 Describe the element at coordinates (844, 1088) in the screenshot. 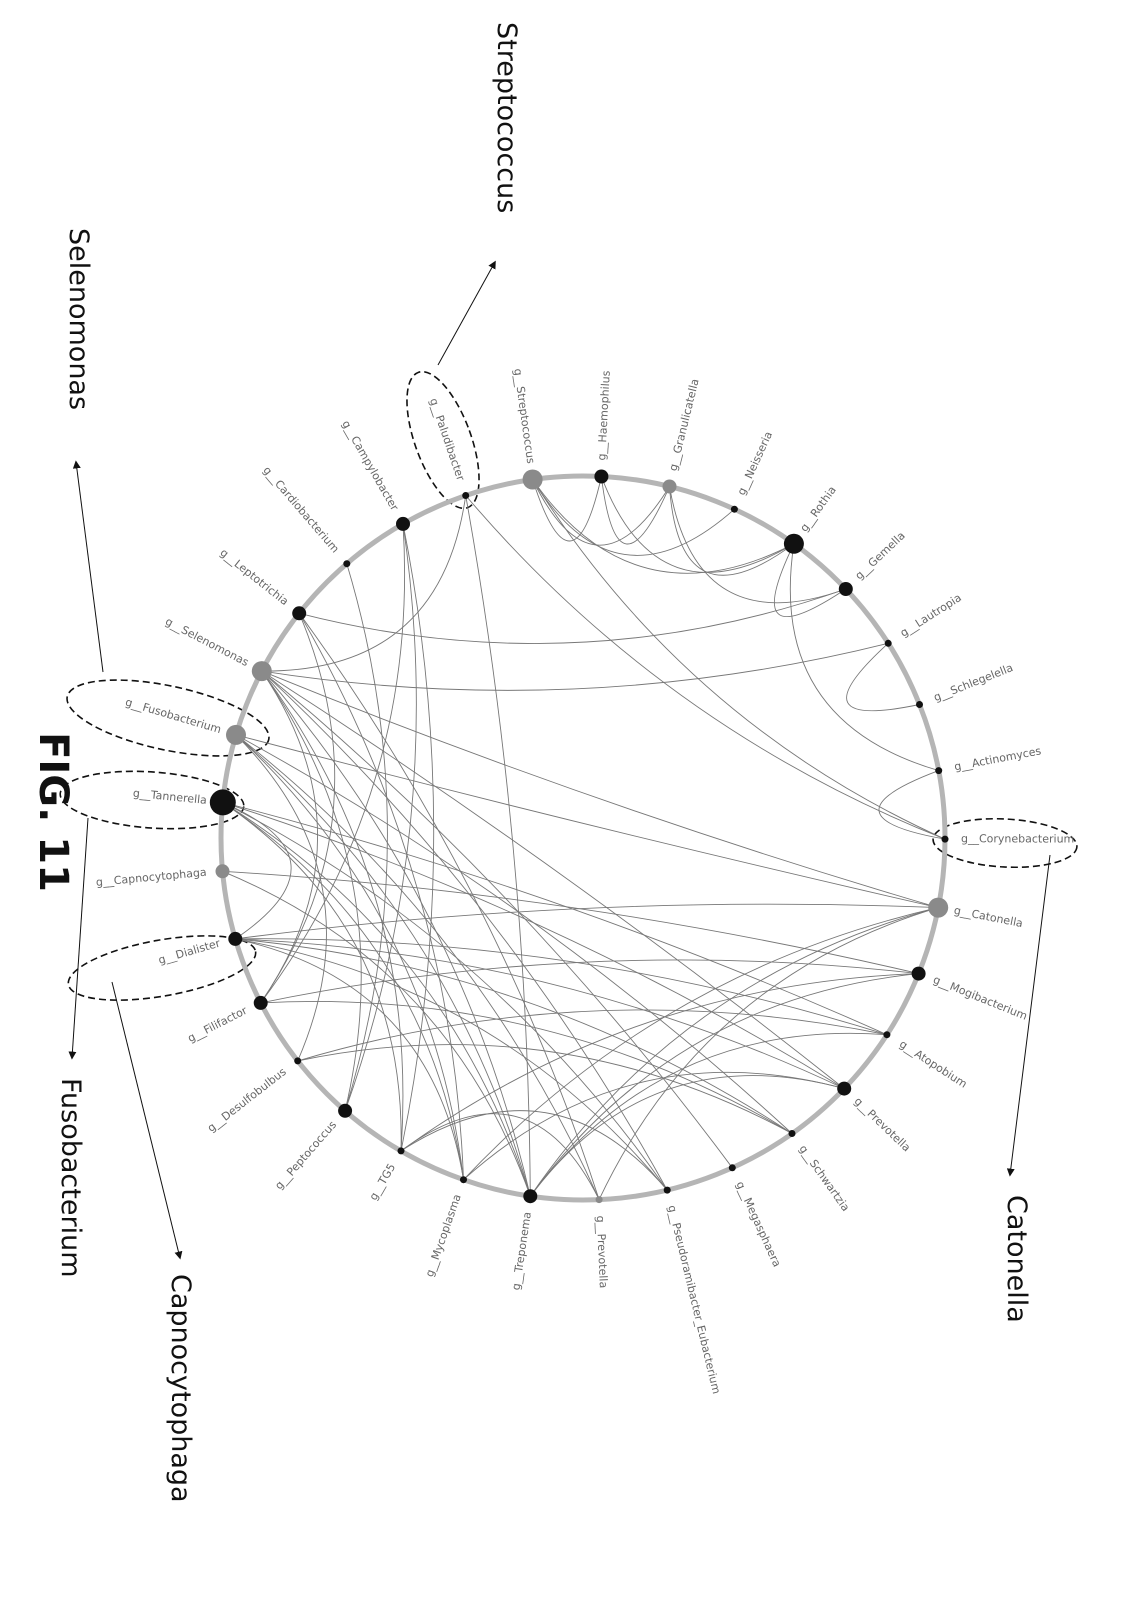

I see `node-prevotella1` at that location.